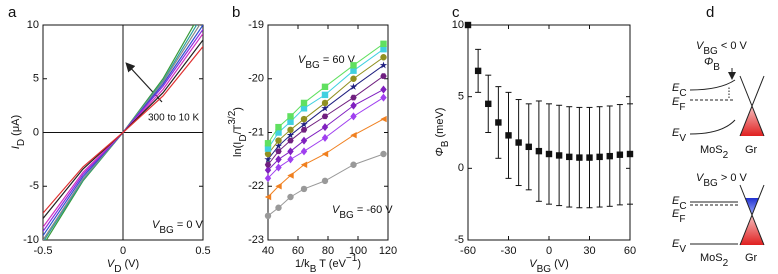 The image size is (778, 274). Describe the element at coordinates (238, 132) in the screenshot. I see `y-axis-label: ln(ID/T3/2)` at that location.